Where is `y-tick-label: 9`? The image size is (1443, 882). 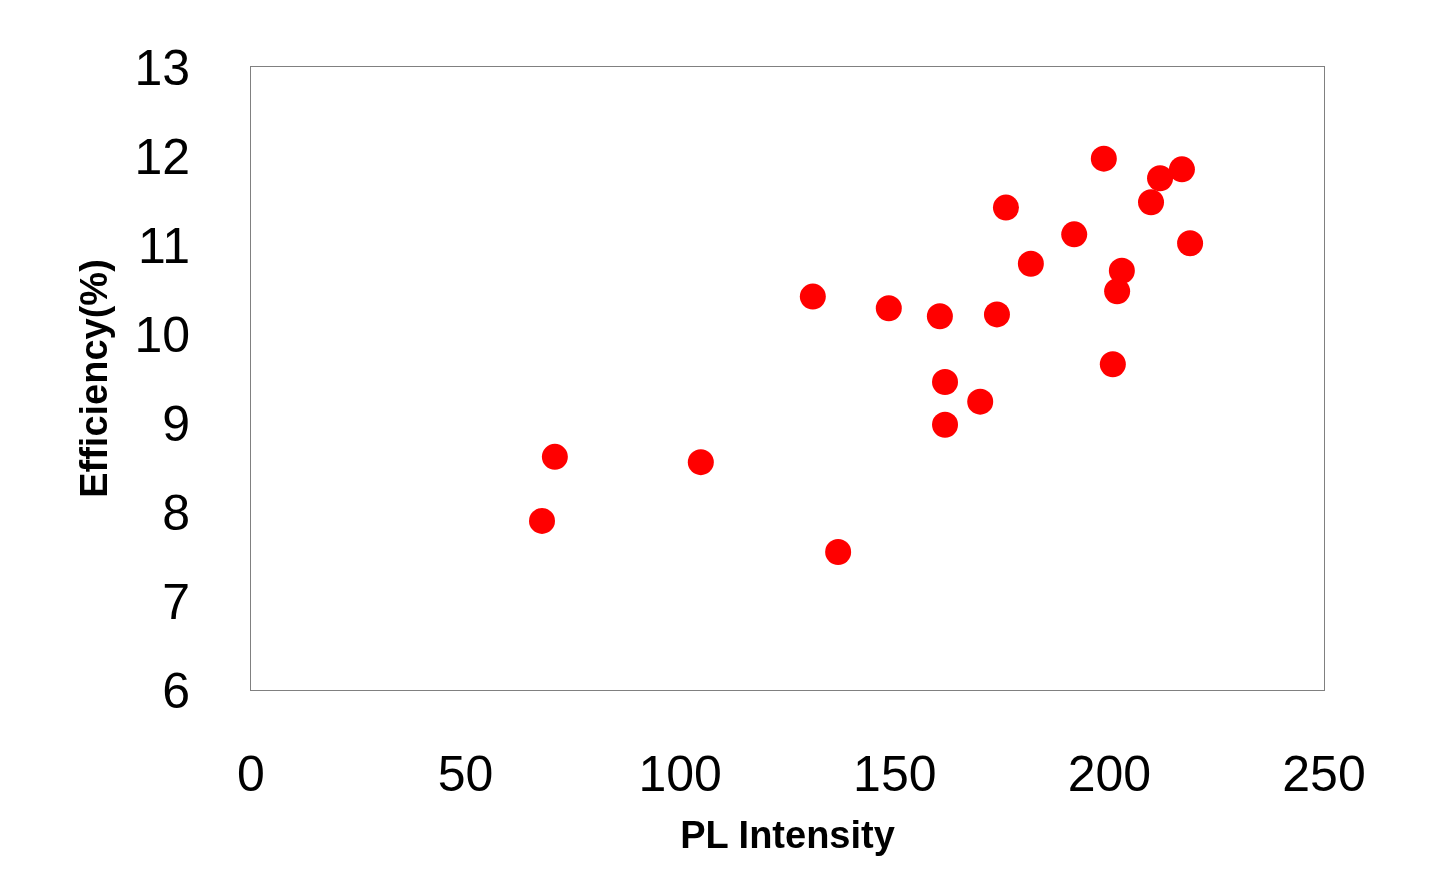 y-tick-label: 9 is located at coordinates (176, 423).